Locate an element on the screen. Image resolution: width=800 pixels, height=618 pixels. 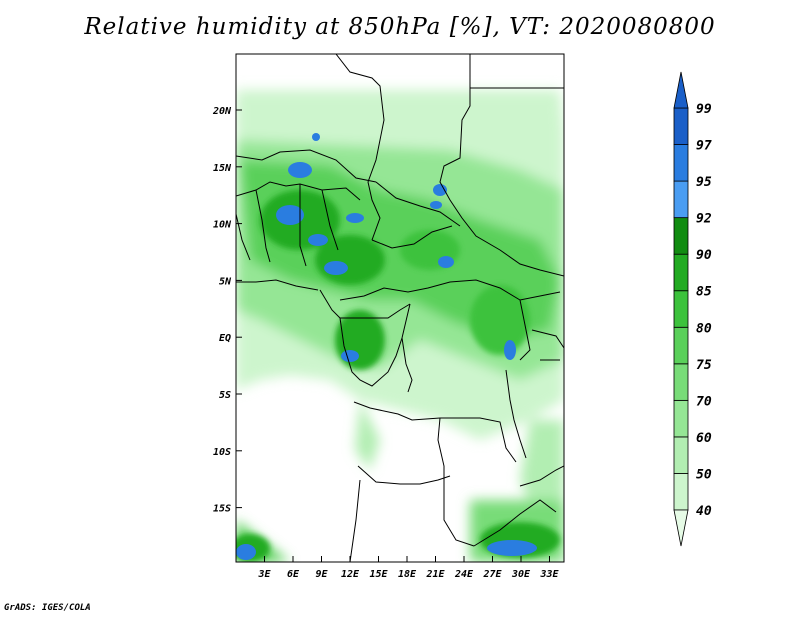
colorbar-label: 75 is located at coordinates (704, 365).